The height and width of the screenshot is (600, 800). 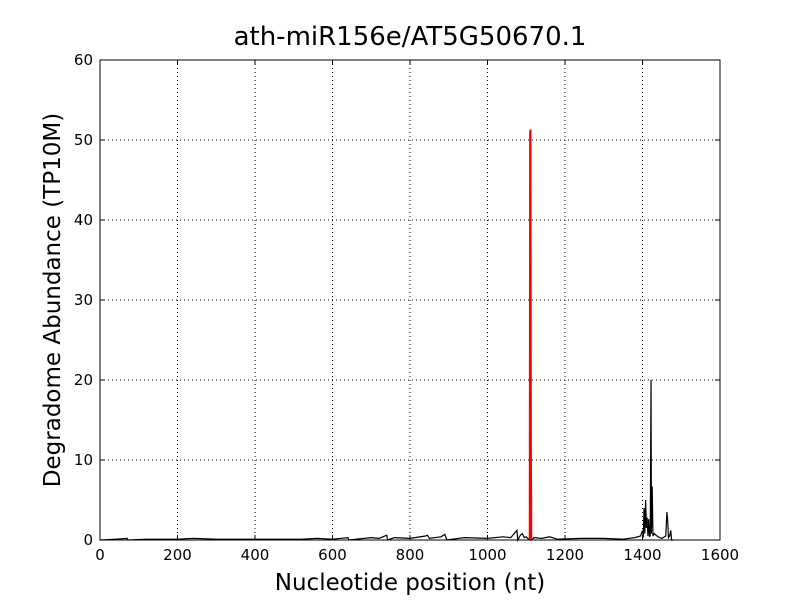 What do you see at coordinates (255, 555) in the screenshot?
I see `x-tick-label: 400` at bounding box center [255, 555].